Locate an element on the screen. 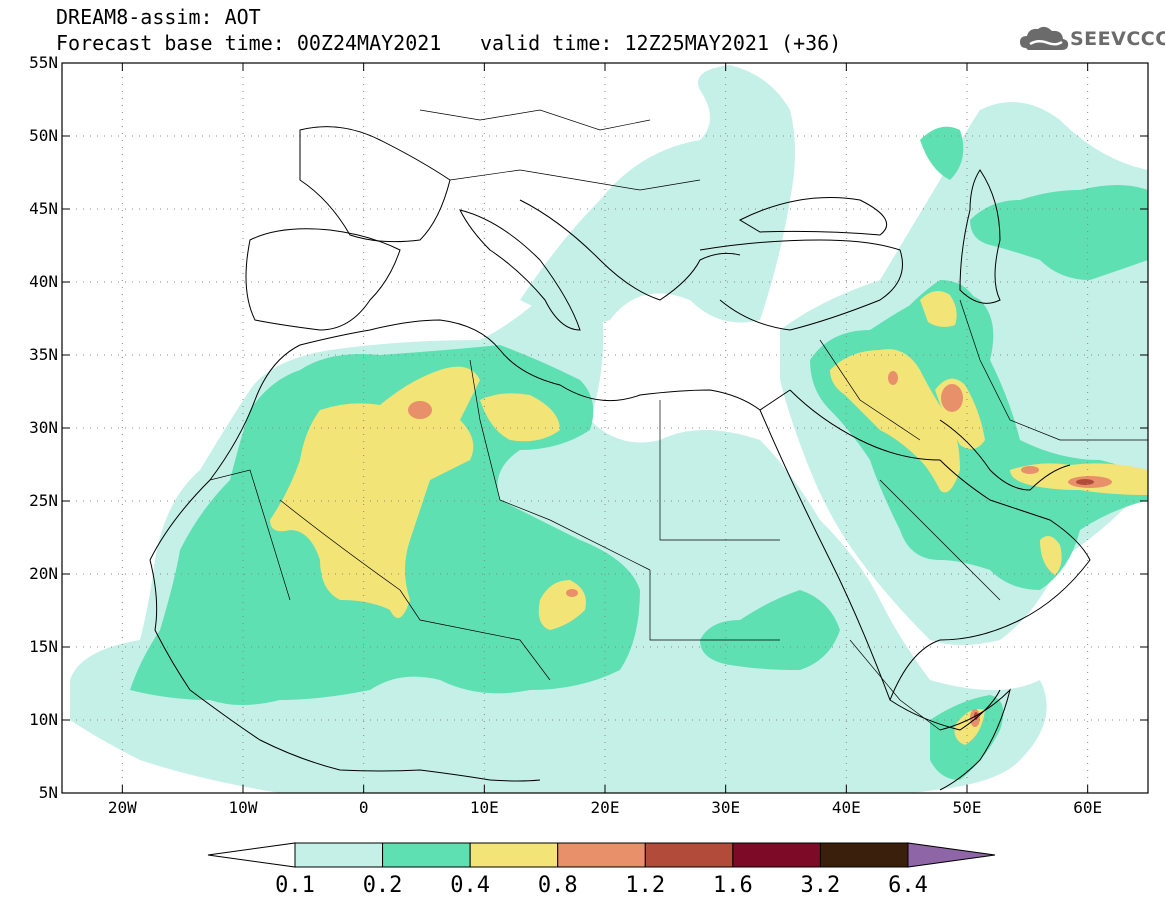  lat-label: 30N is located at coordinates (43, 427).